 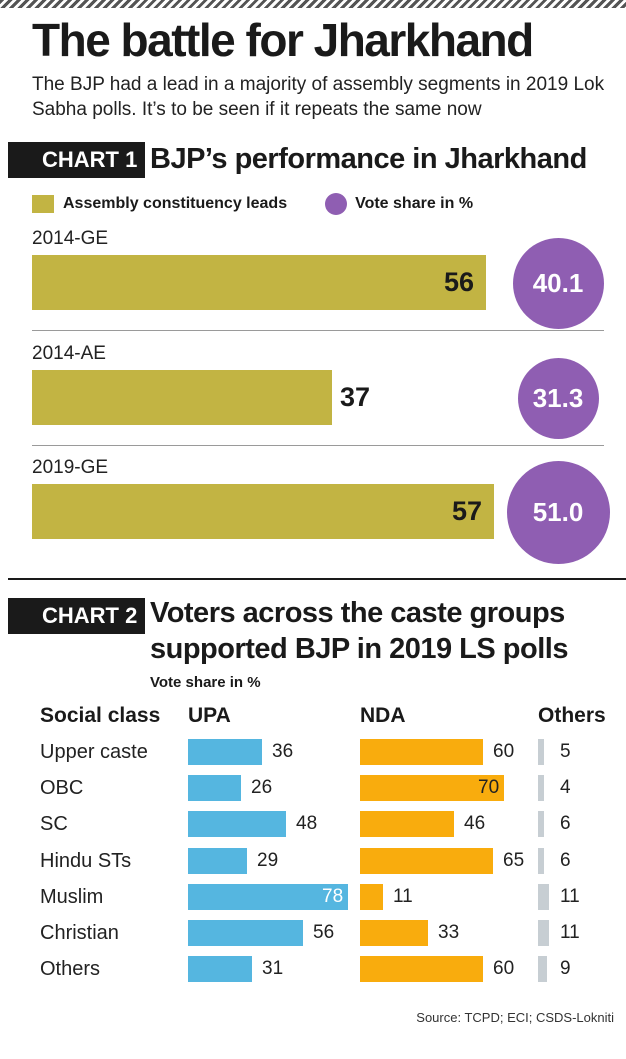 I want to click on source-note: Source: TCPD; ECI; CSDS-Lokniti, so click(x=515, y=1017).